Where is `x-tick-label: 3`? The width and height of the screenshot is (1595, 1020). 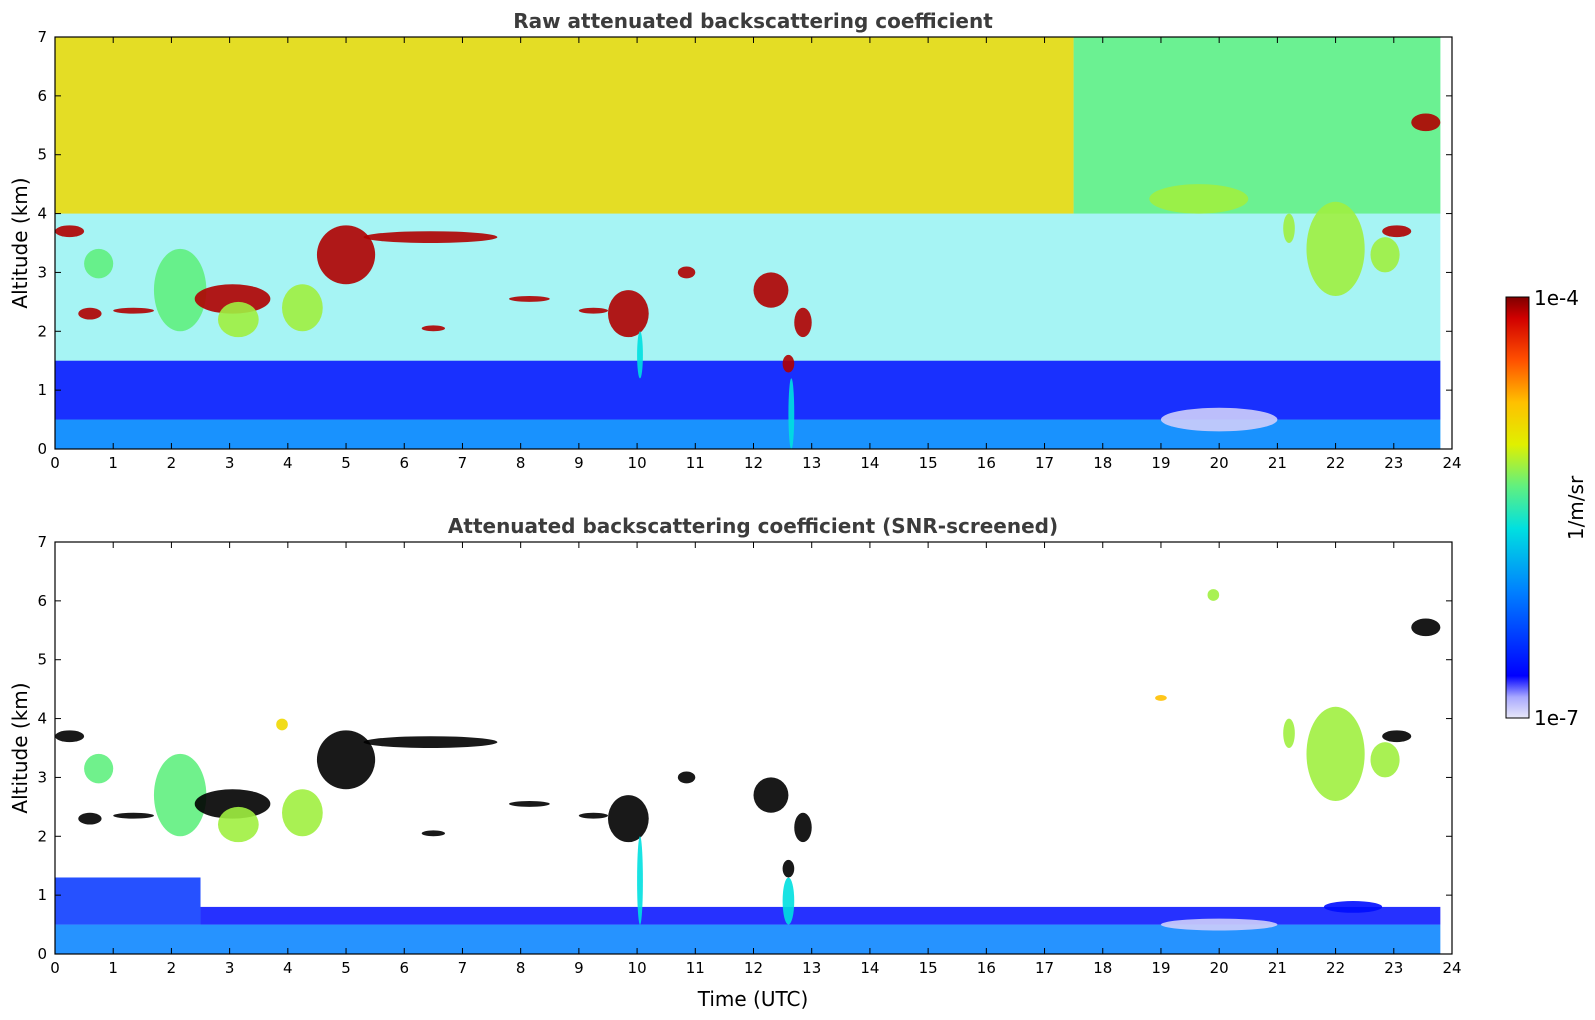
x-tick-label: 3 is located at coordinates (230, 968).